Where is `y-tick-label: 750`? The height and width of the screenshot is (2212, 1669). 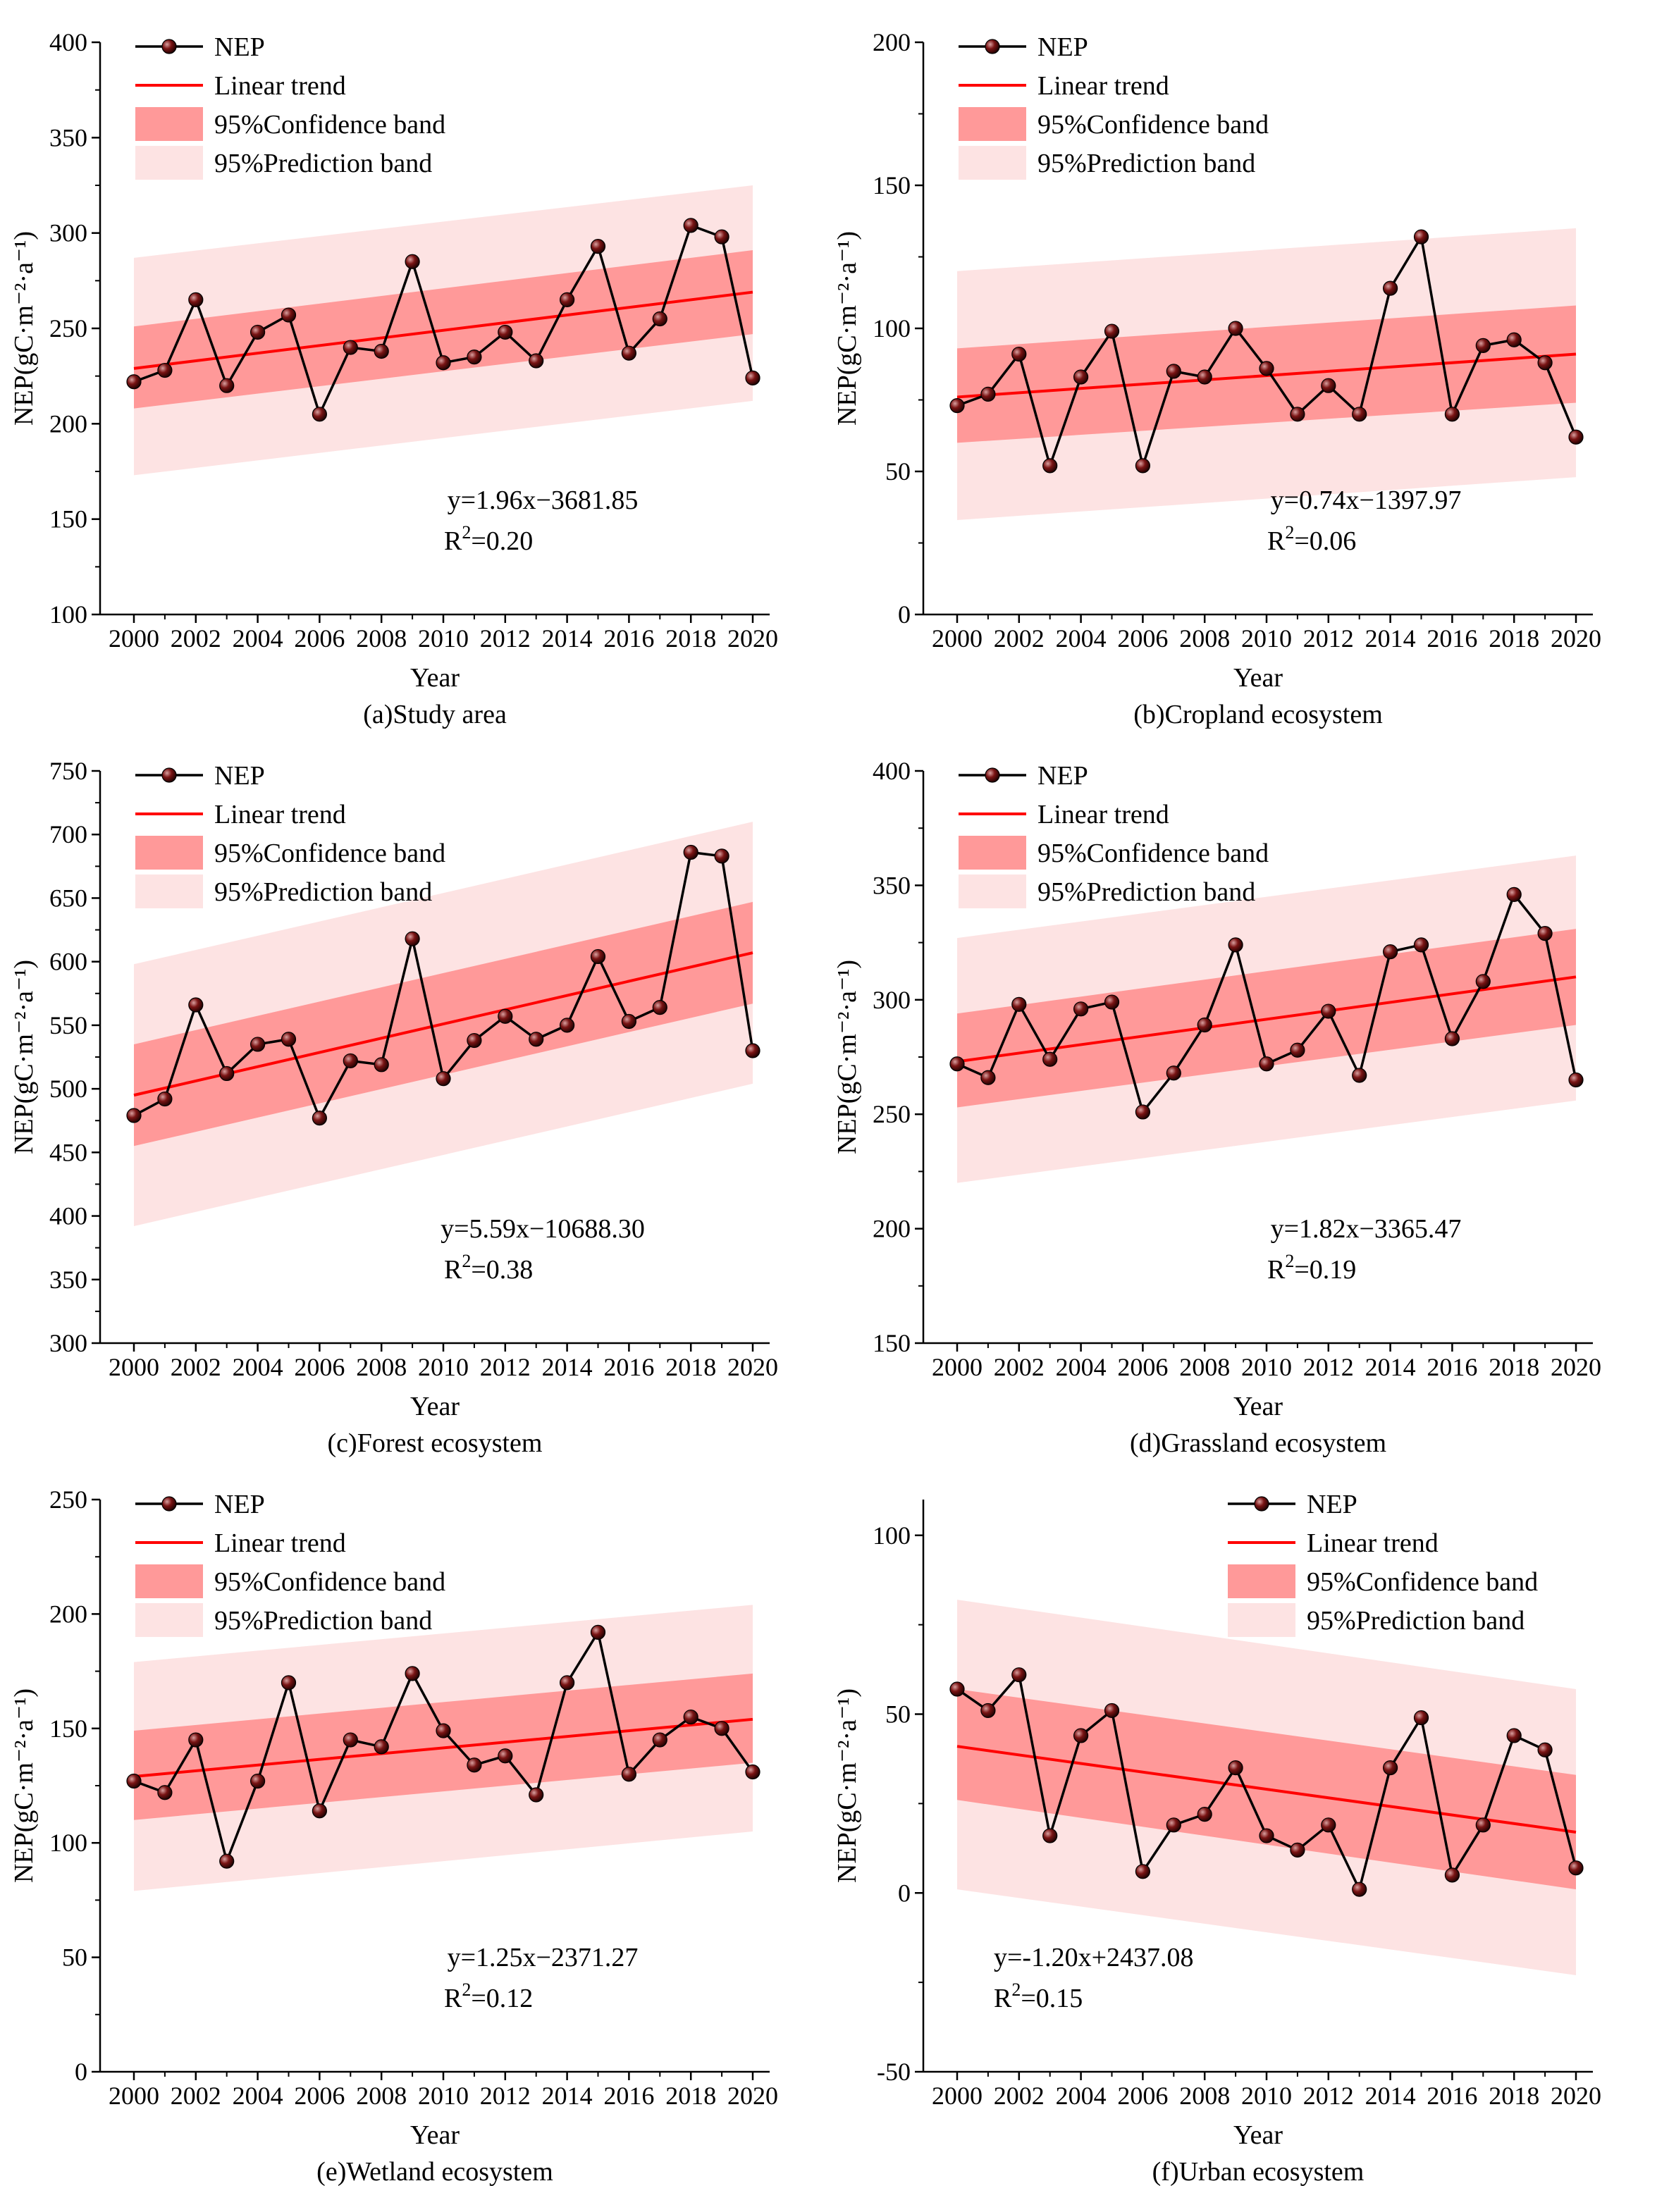 y-tick-label: 750 is located at coordinates (68, 771).